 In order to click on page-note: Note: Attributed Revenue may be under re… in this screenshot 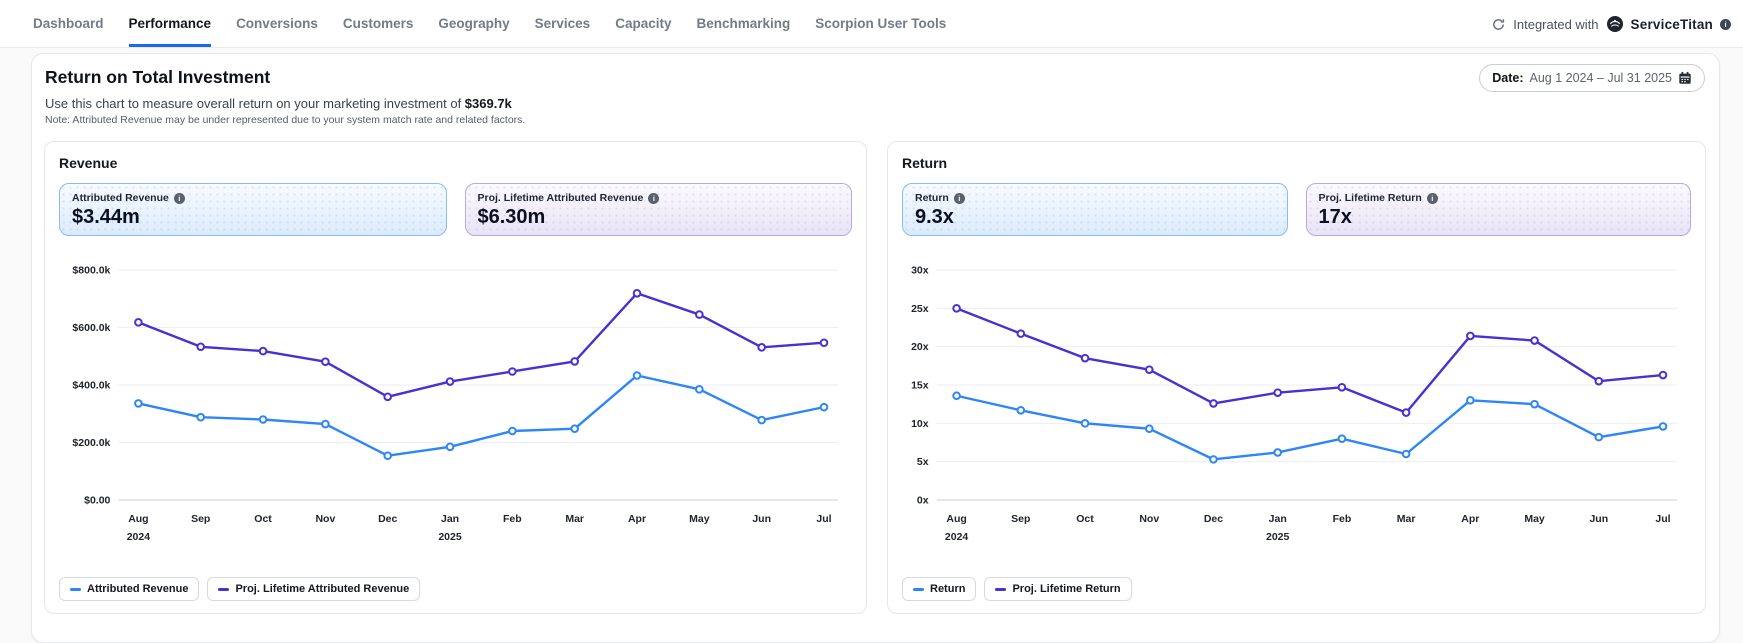, I will do `click(285, 120)`.